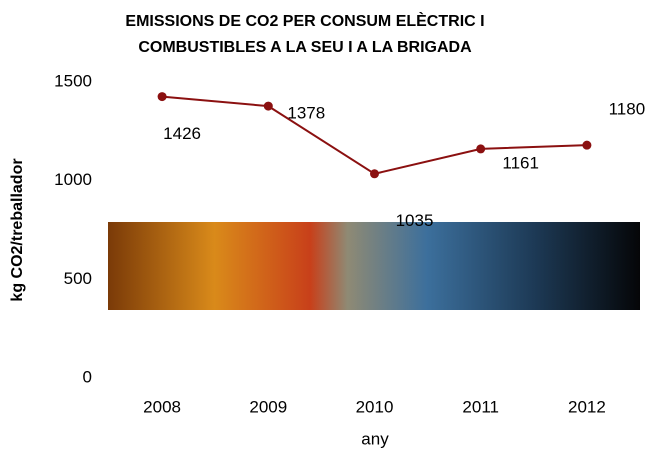  What do you see at coordinates (375, 406) in the screenshot?
I see `x-tick-label: 2010` at bounding box center [375, 406].